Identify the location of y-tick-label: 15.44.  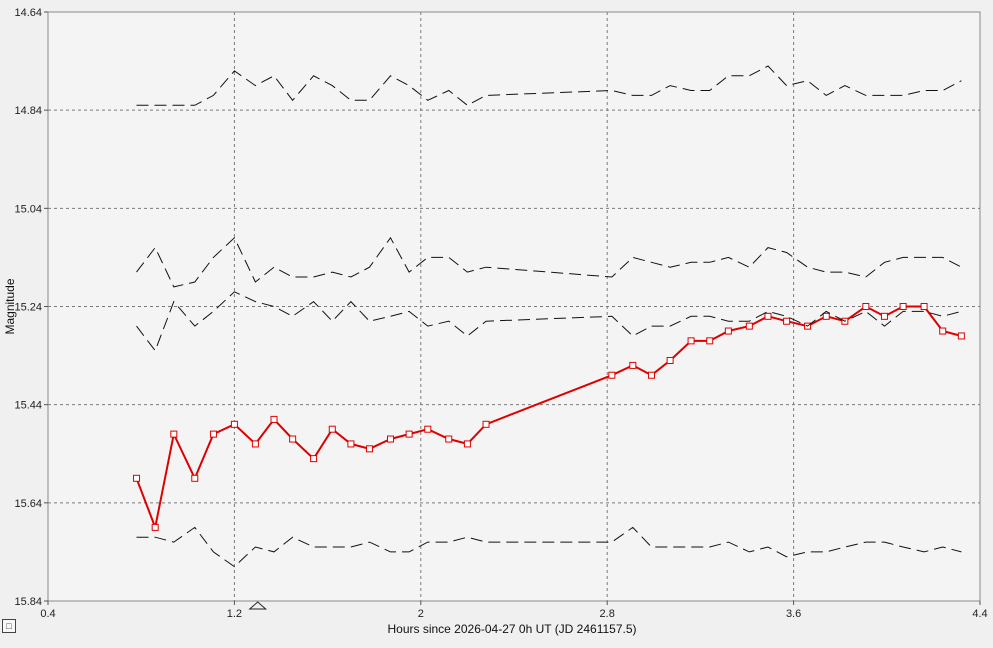
(28, 406).